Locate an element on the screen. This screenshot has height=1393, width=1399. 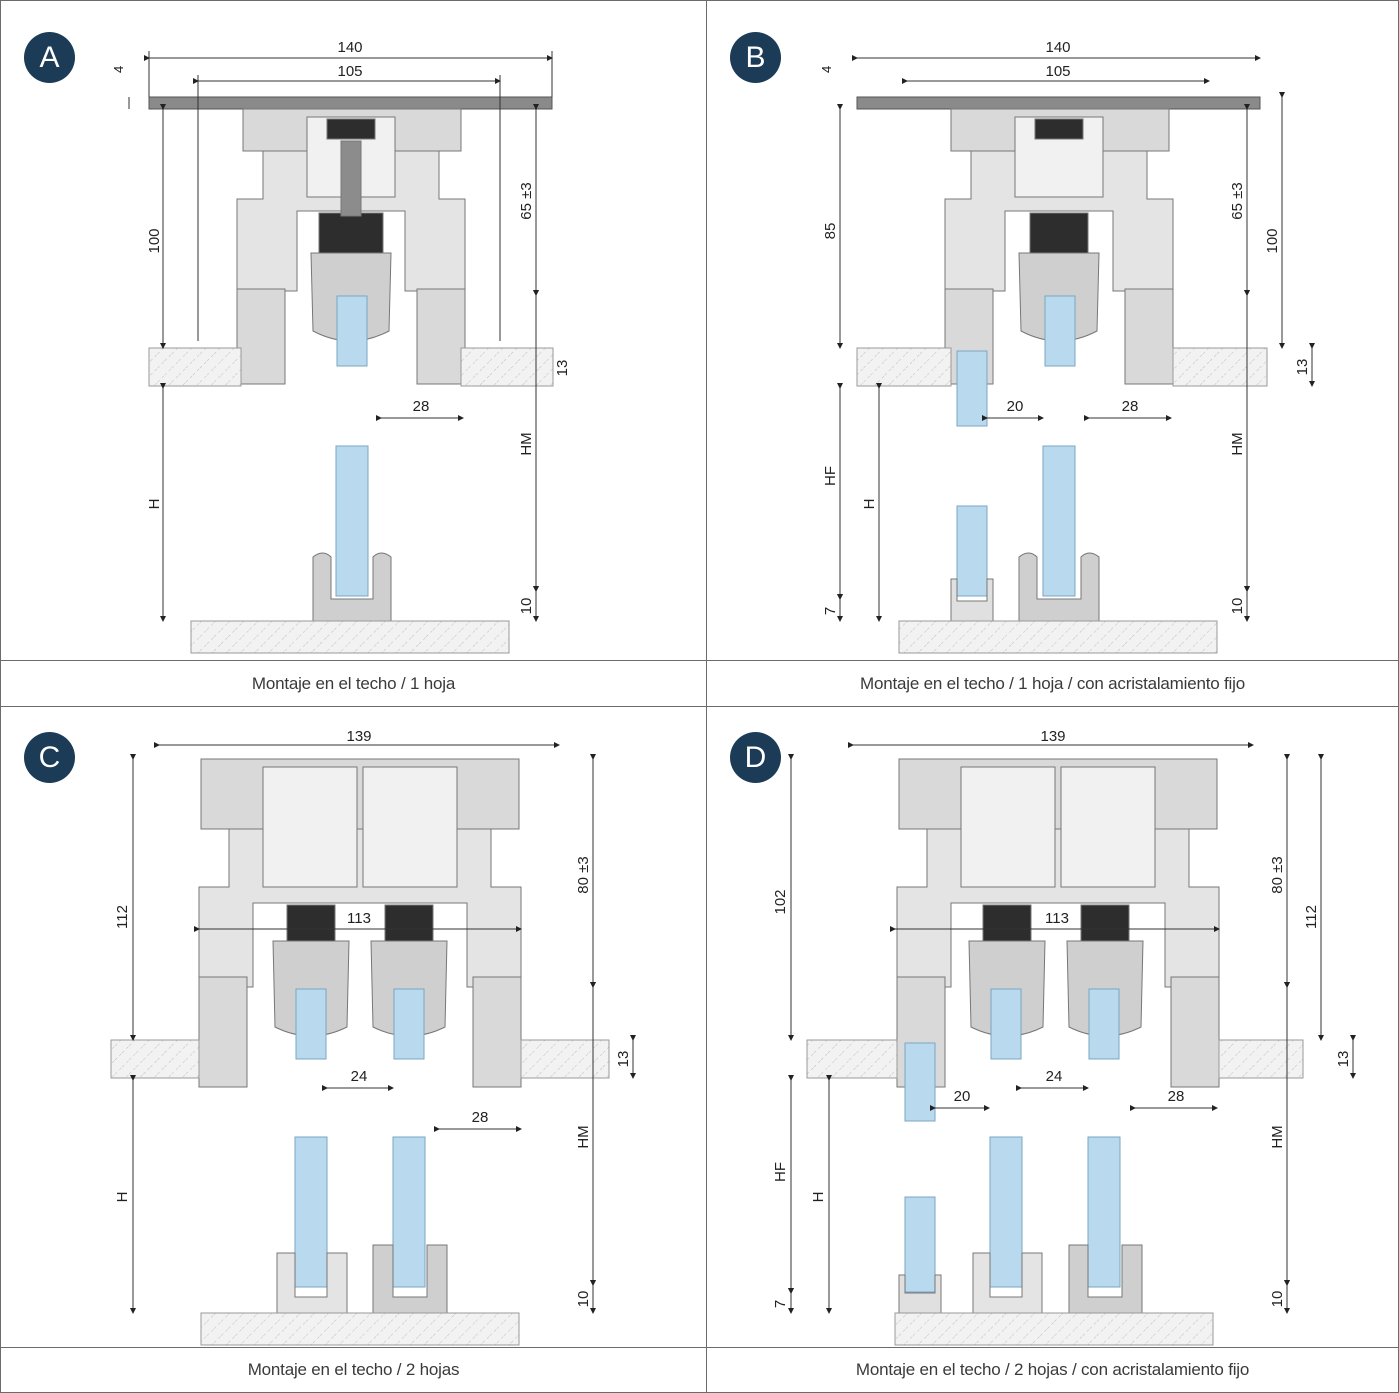
dim-right-outer: 112 is located at coordinates (1311, 917).